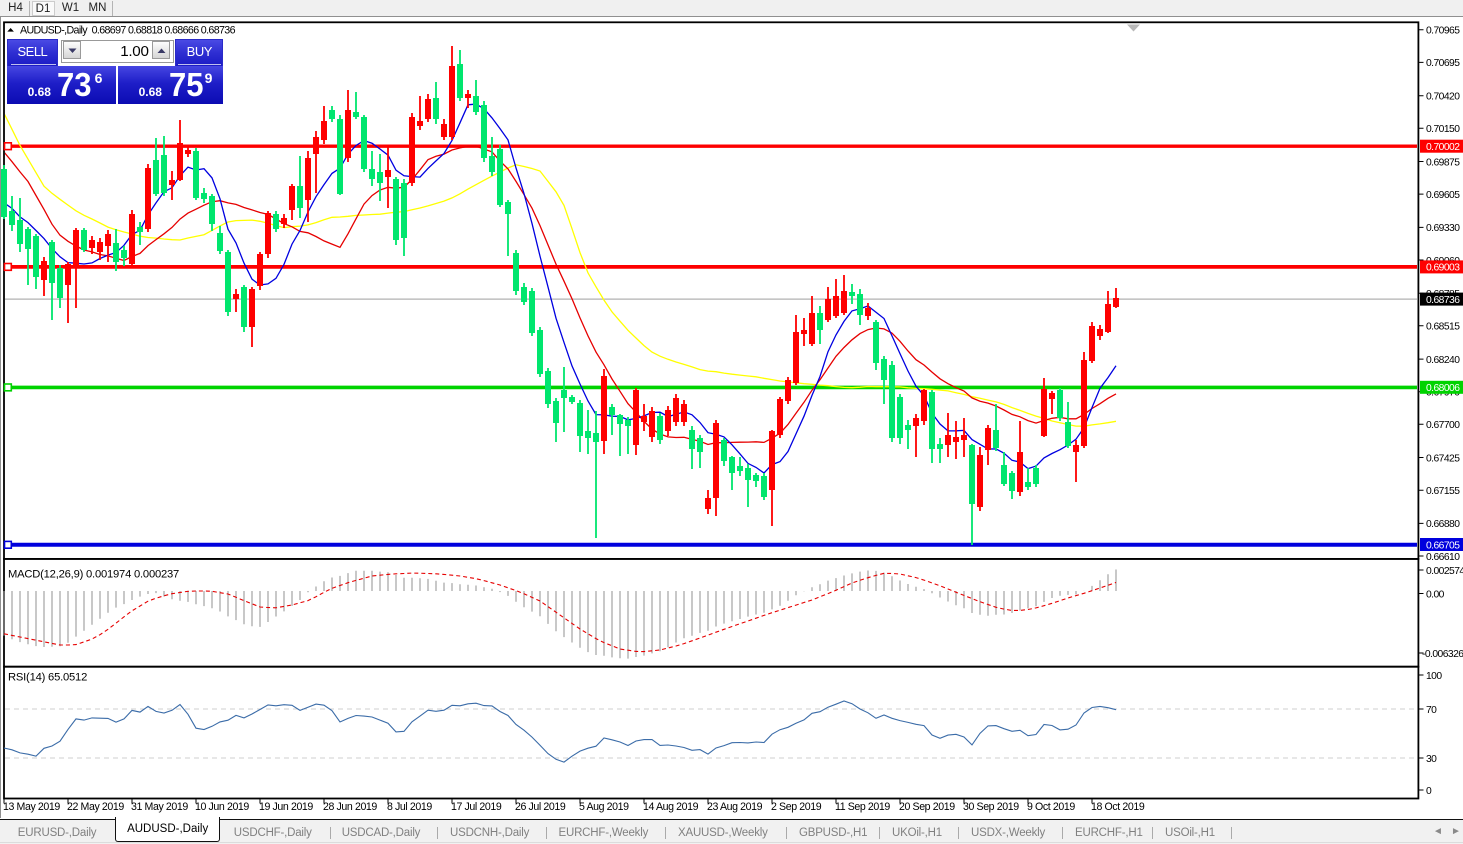  Describe the element at coordinates (1443, 491) in the screenshot. I see `svg-text: 0.67155` at that location.